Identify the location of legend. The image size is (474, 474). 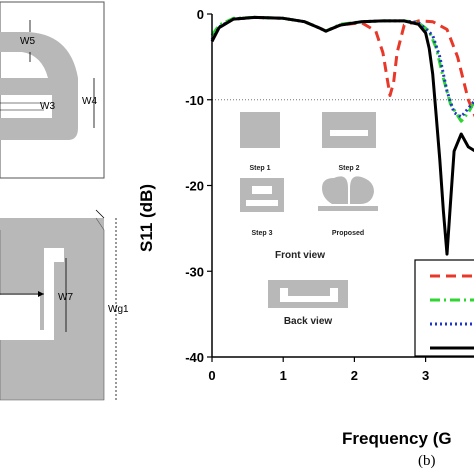
(444, 308).